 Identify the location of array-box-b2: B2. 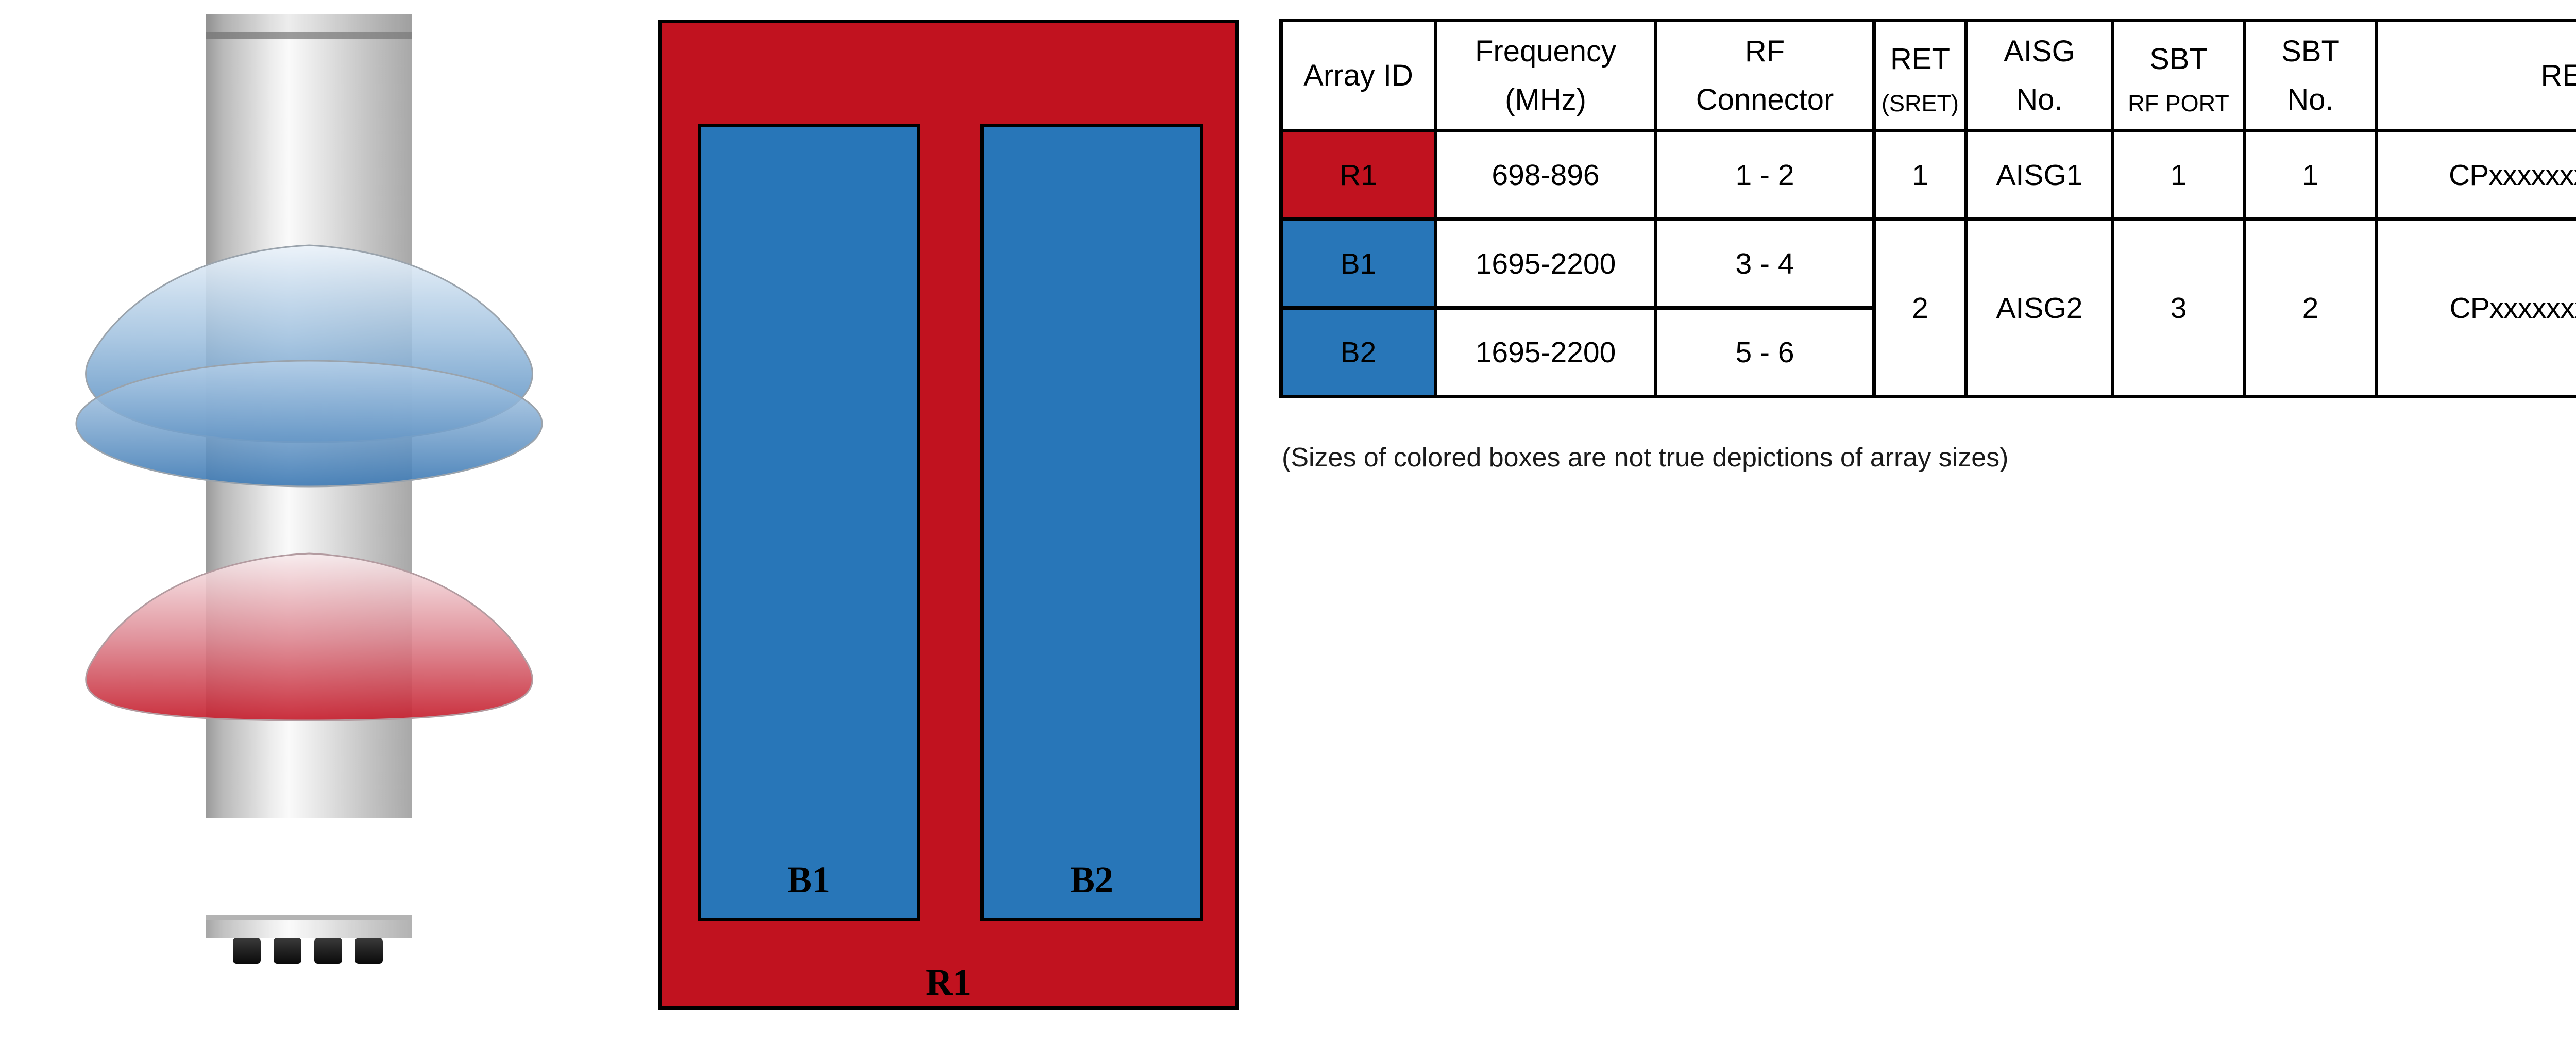
(1091, 522).